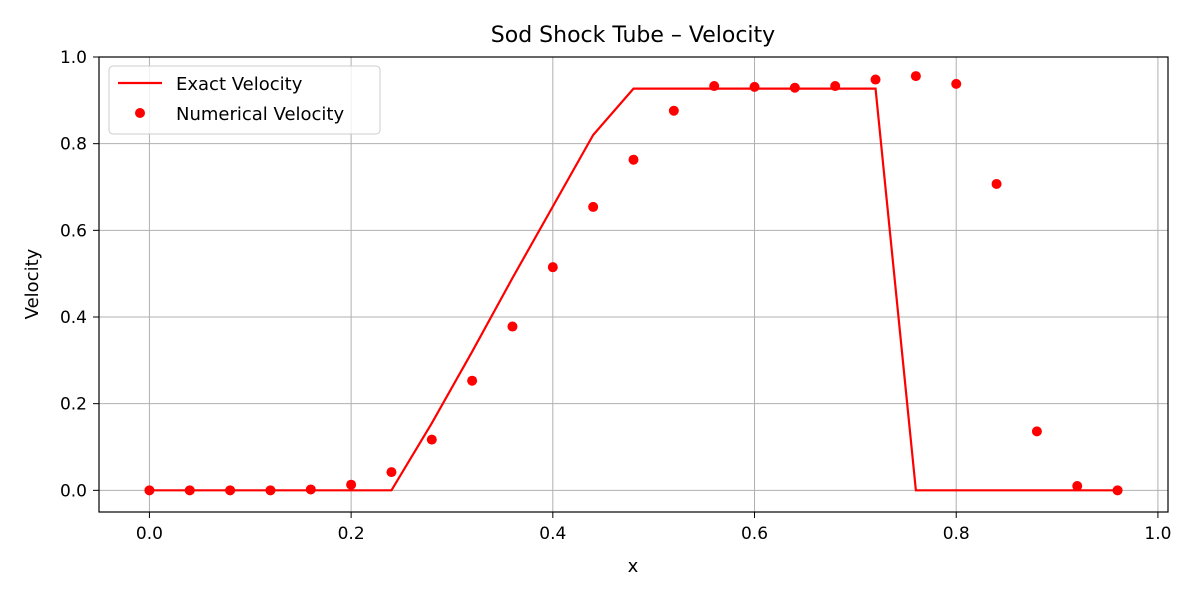  Describe the element at coordinates (73, 145) in the screenshot. I see `y-tick-label: 0.8` at that location.